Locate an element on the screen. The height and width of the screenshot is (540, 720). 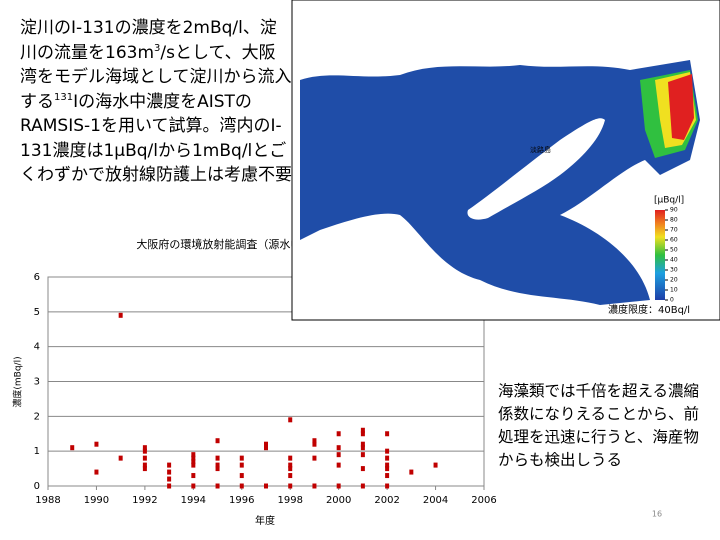
x-tick-label: 1996 is located at coordinates (241, 500).